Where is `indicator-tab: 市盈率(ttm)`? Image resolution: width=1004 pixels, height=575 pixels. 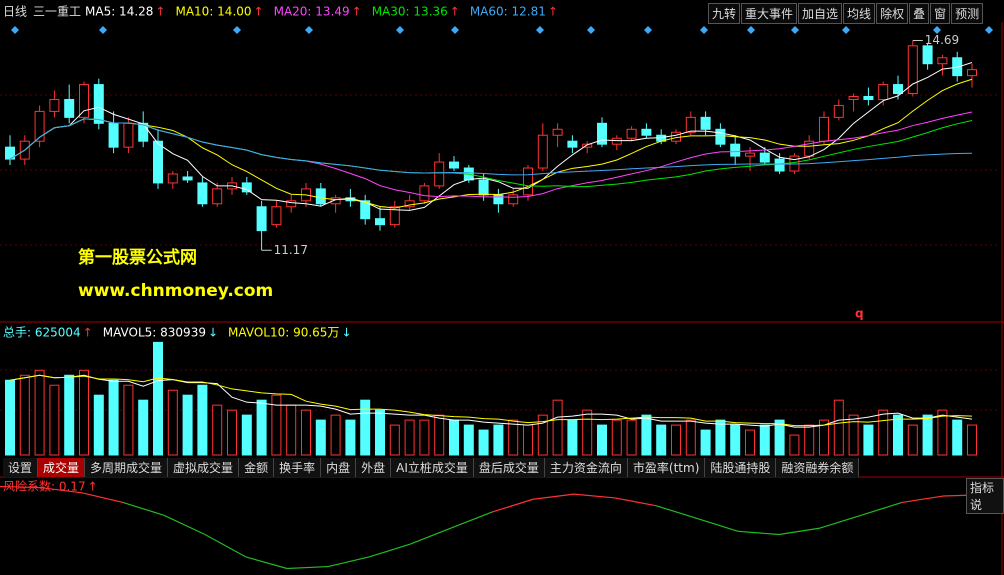
indicator-tab: 市盈率(ttm) is located at coordinates (666, 467).